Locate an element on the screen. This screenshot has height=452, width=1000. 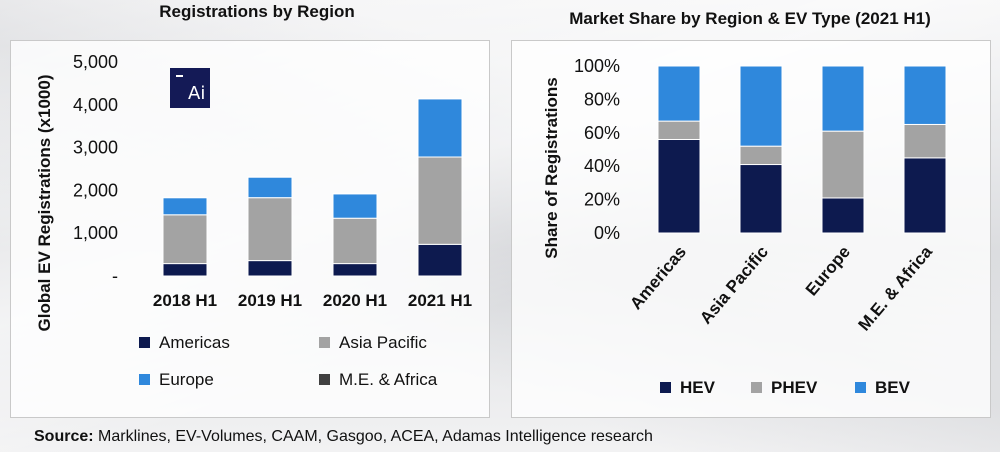
x-tick-label: 2021 H1 is located at coordinates (440, 300).